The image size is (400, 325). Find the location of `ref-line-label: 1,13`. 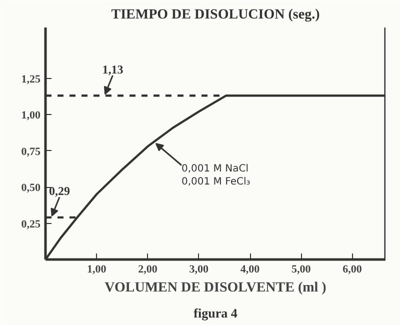

ref-line-label: 1,13 is located at coordinates (113, 69).